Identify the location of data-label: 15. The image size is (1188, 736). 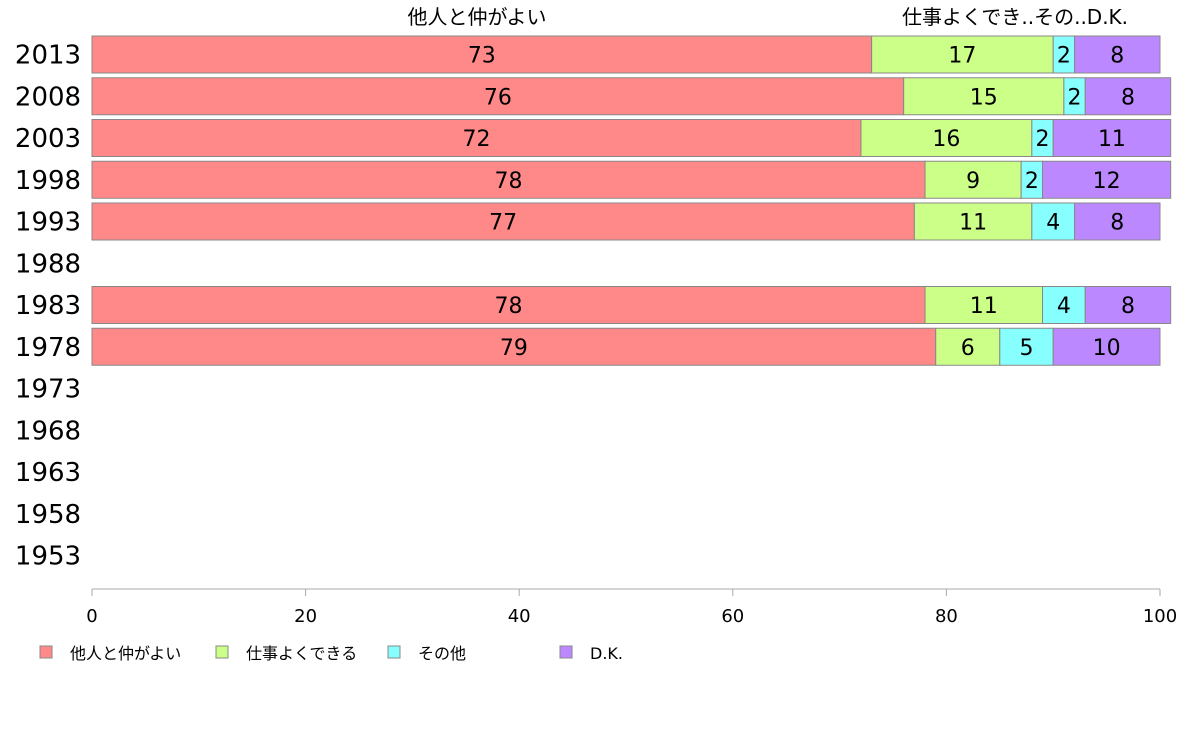
(984, 97).